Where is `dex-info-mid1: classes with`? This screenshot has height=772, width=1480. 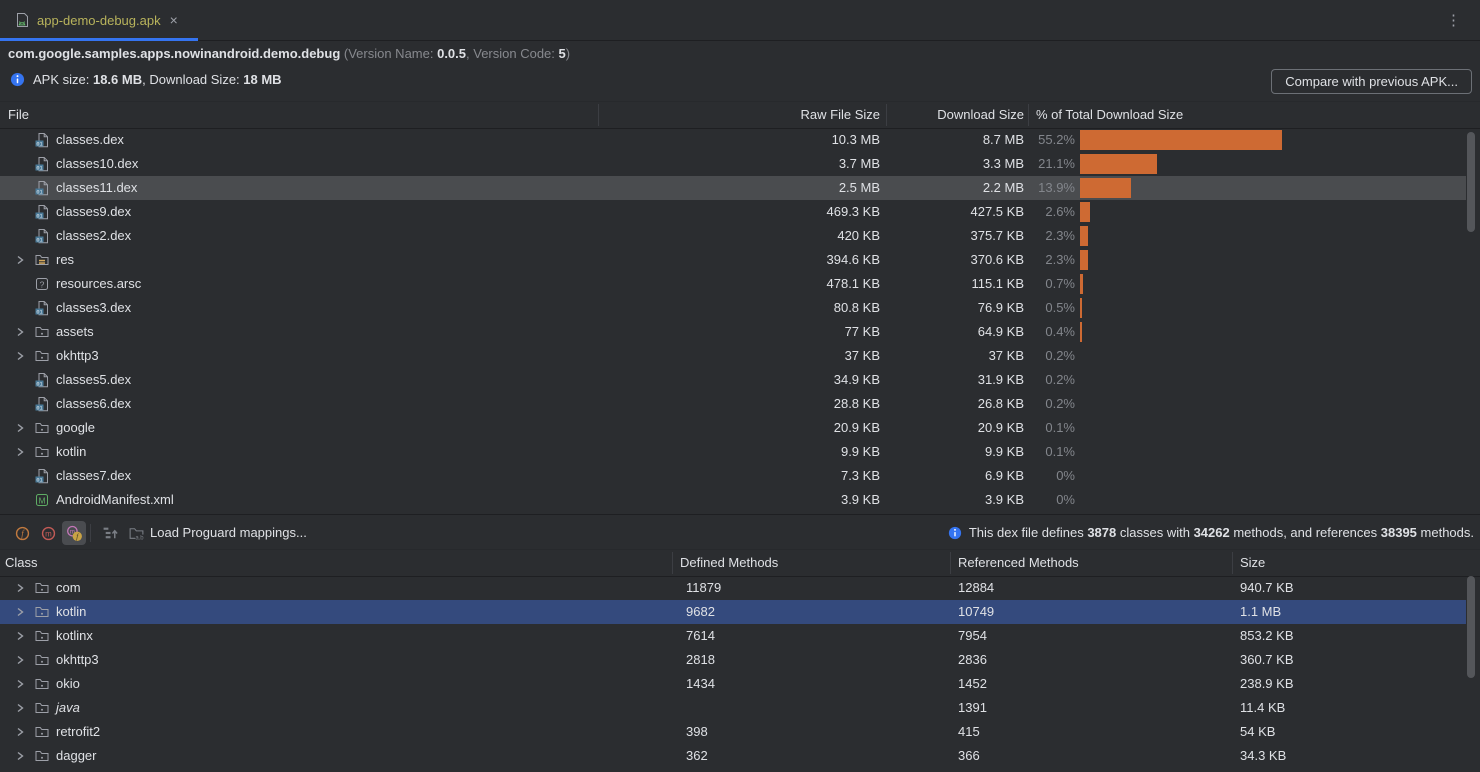
dex-info-mid1: classes with is located at coordinates (1155, 532).